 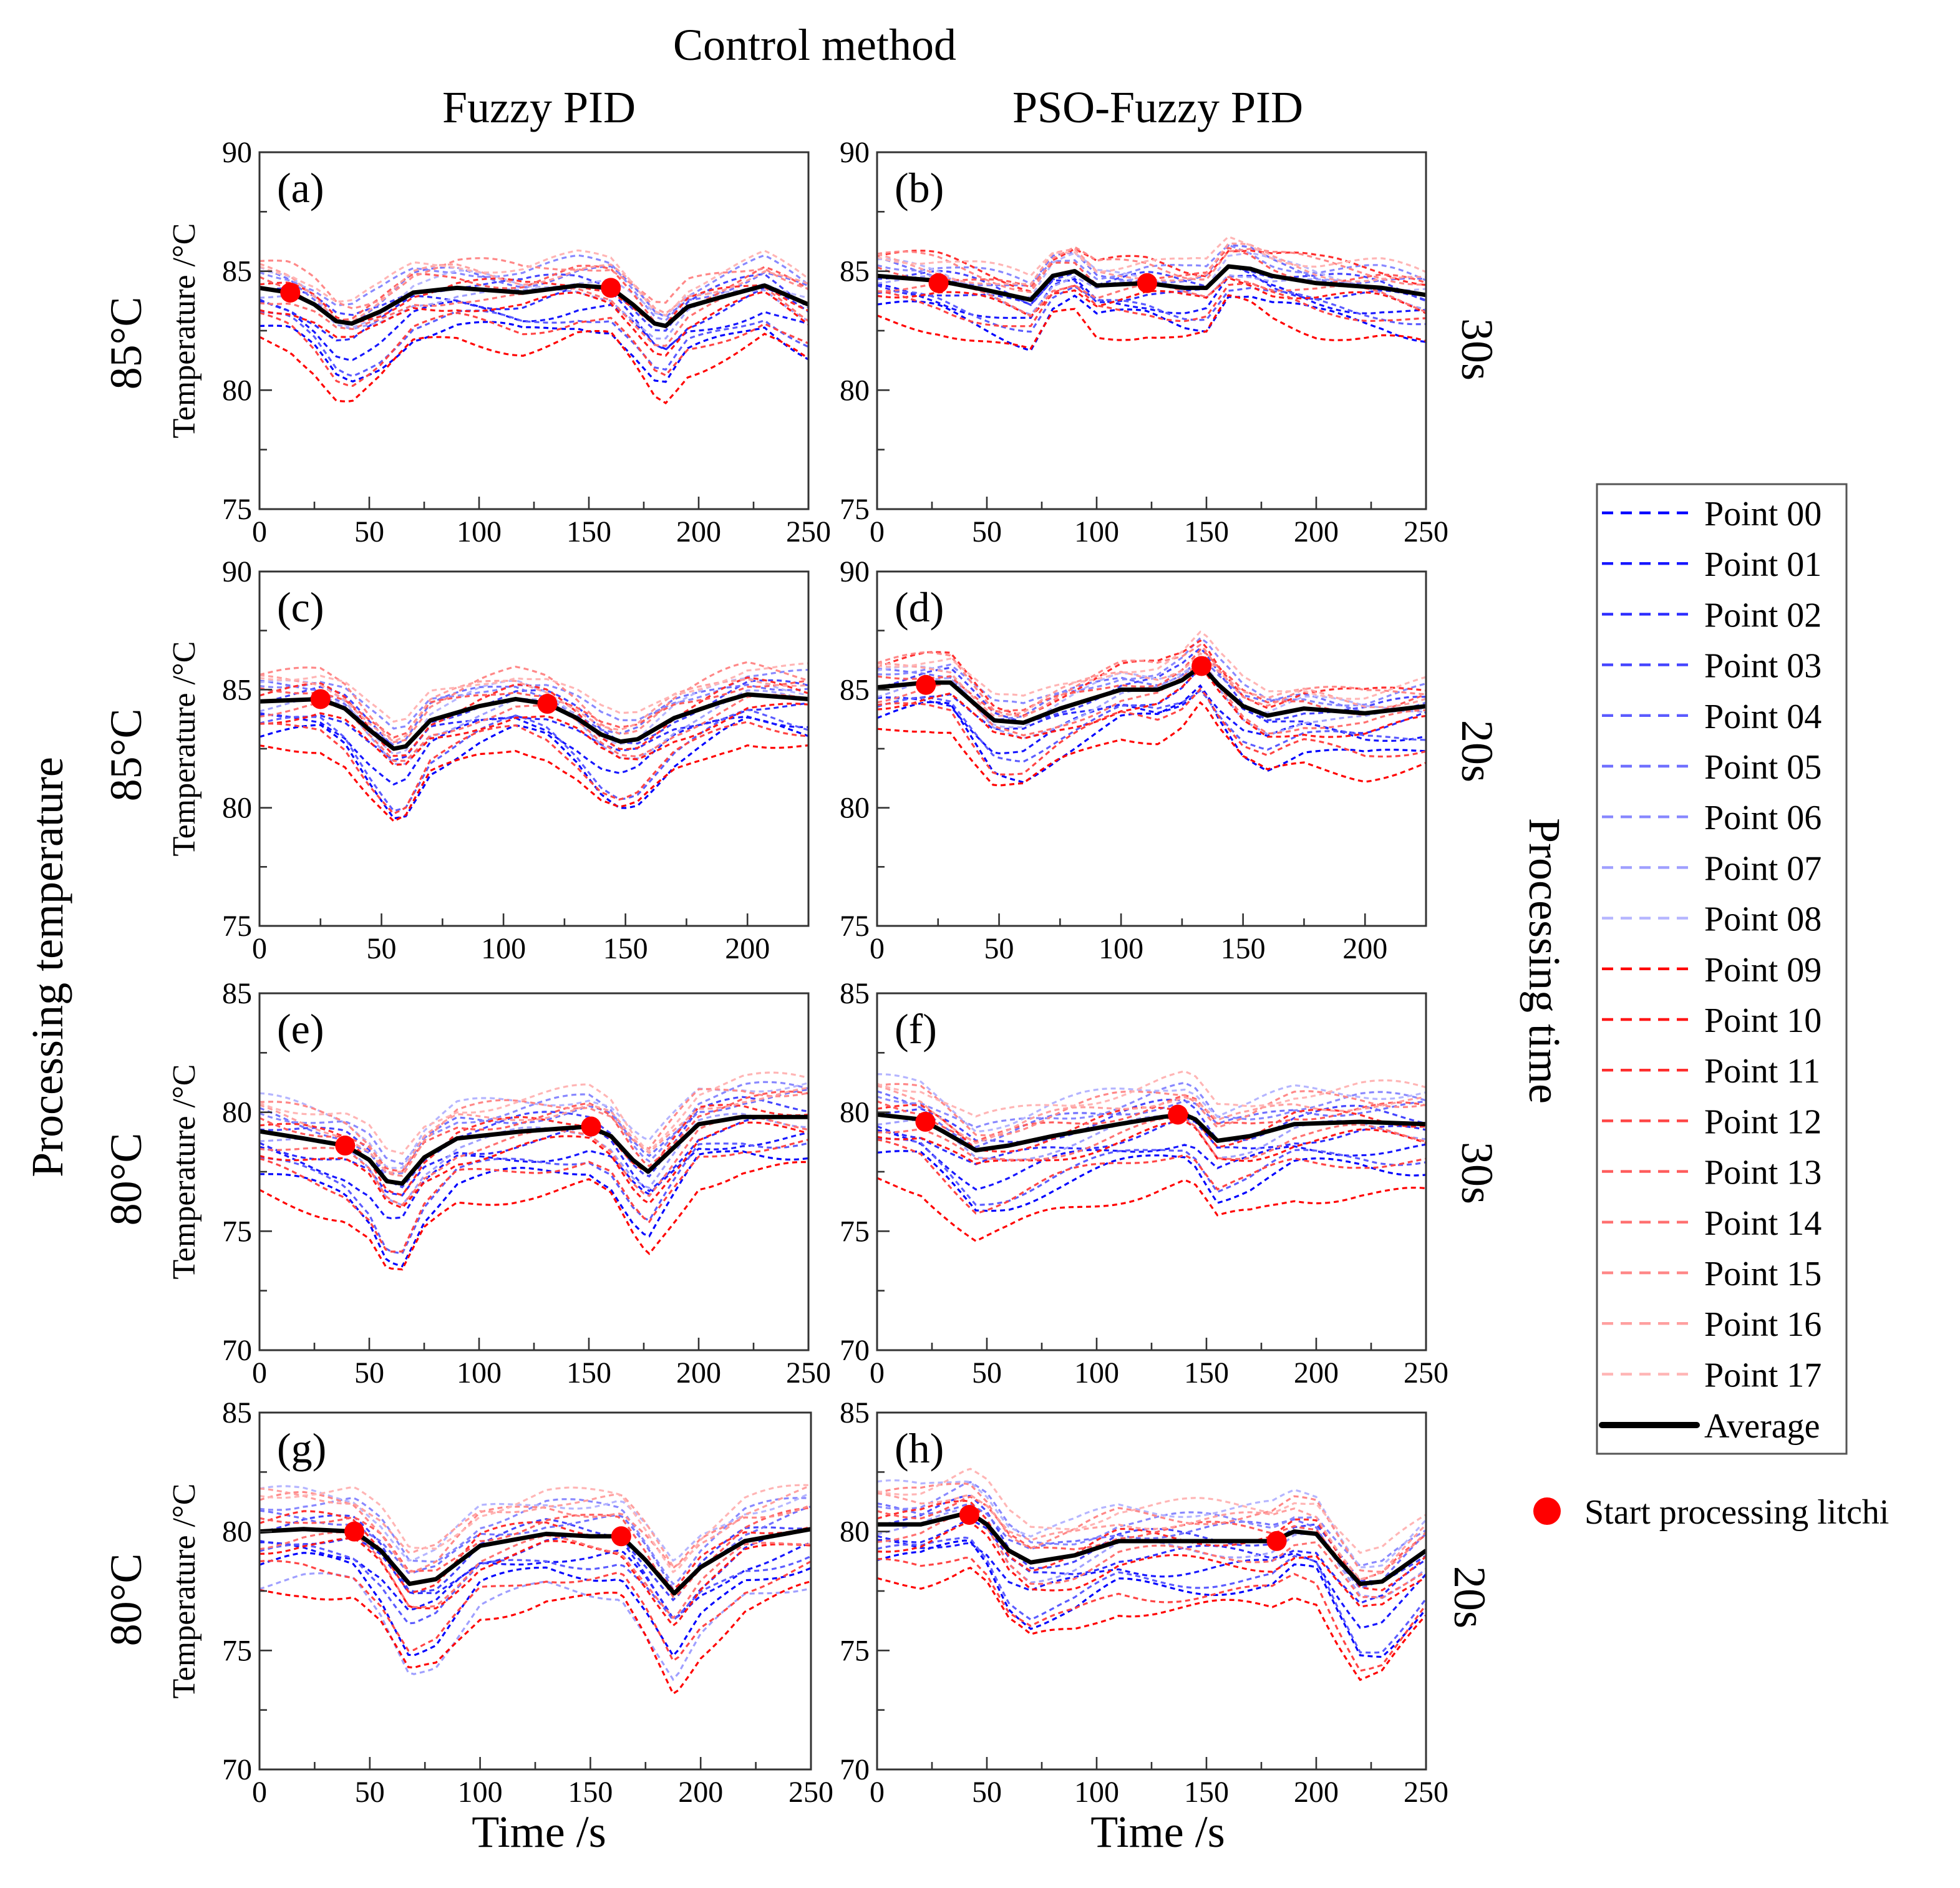 I want to click on x-axis-label: Time /s, so click(x=1157, y=1832).